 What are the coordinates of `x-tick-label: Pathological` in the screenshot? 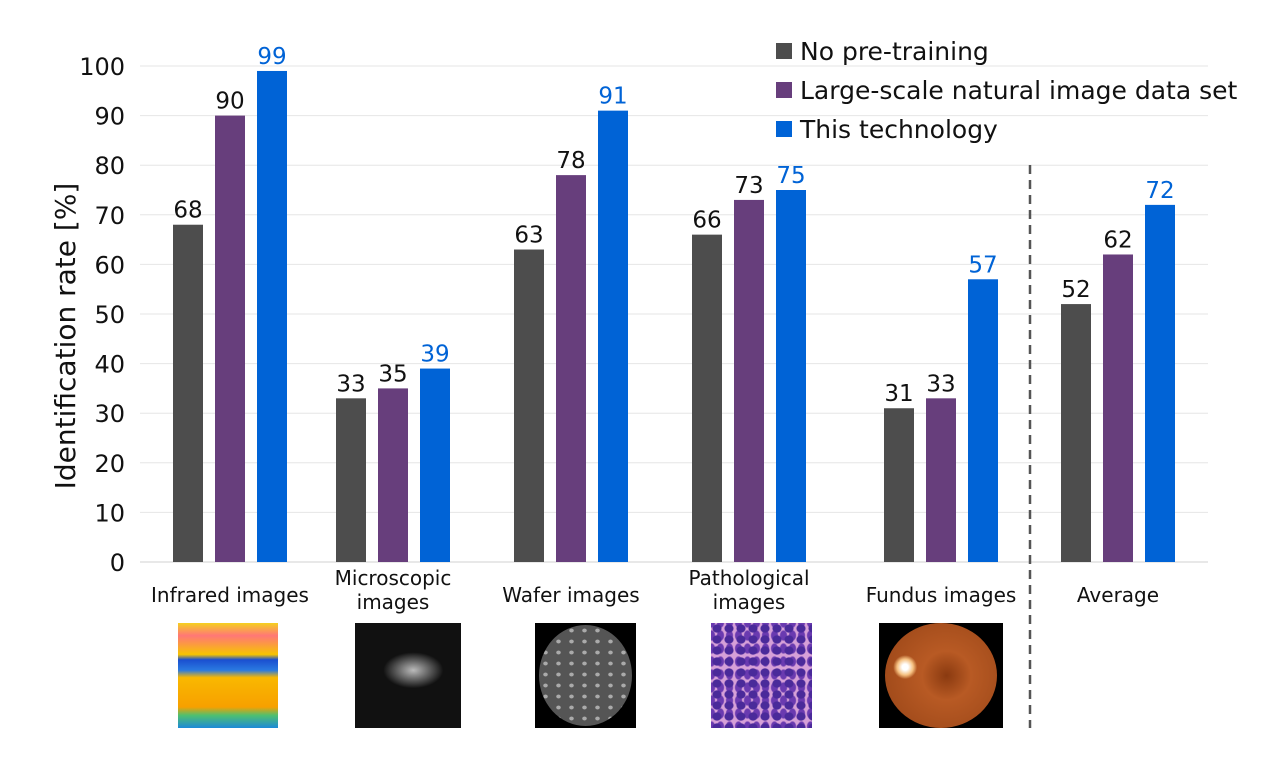 It's located at (748, 578).